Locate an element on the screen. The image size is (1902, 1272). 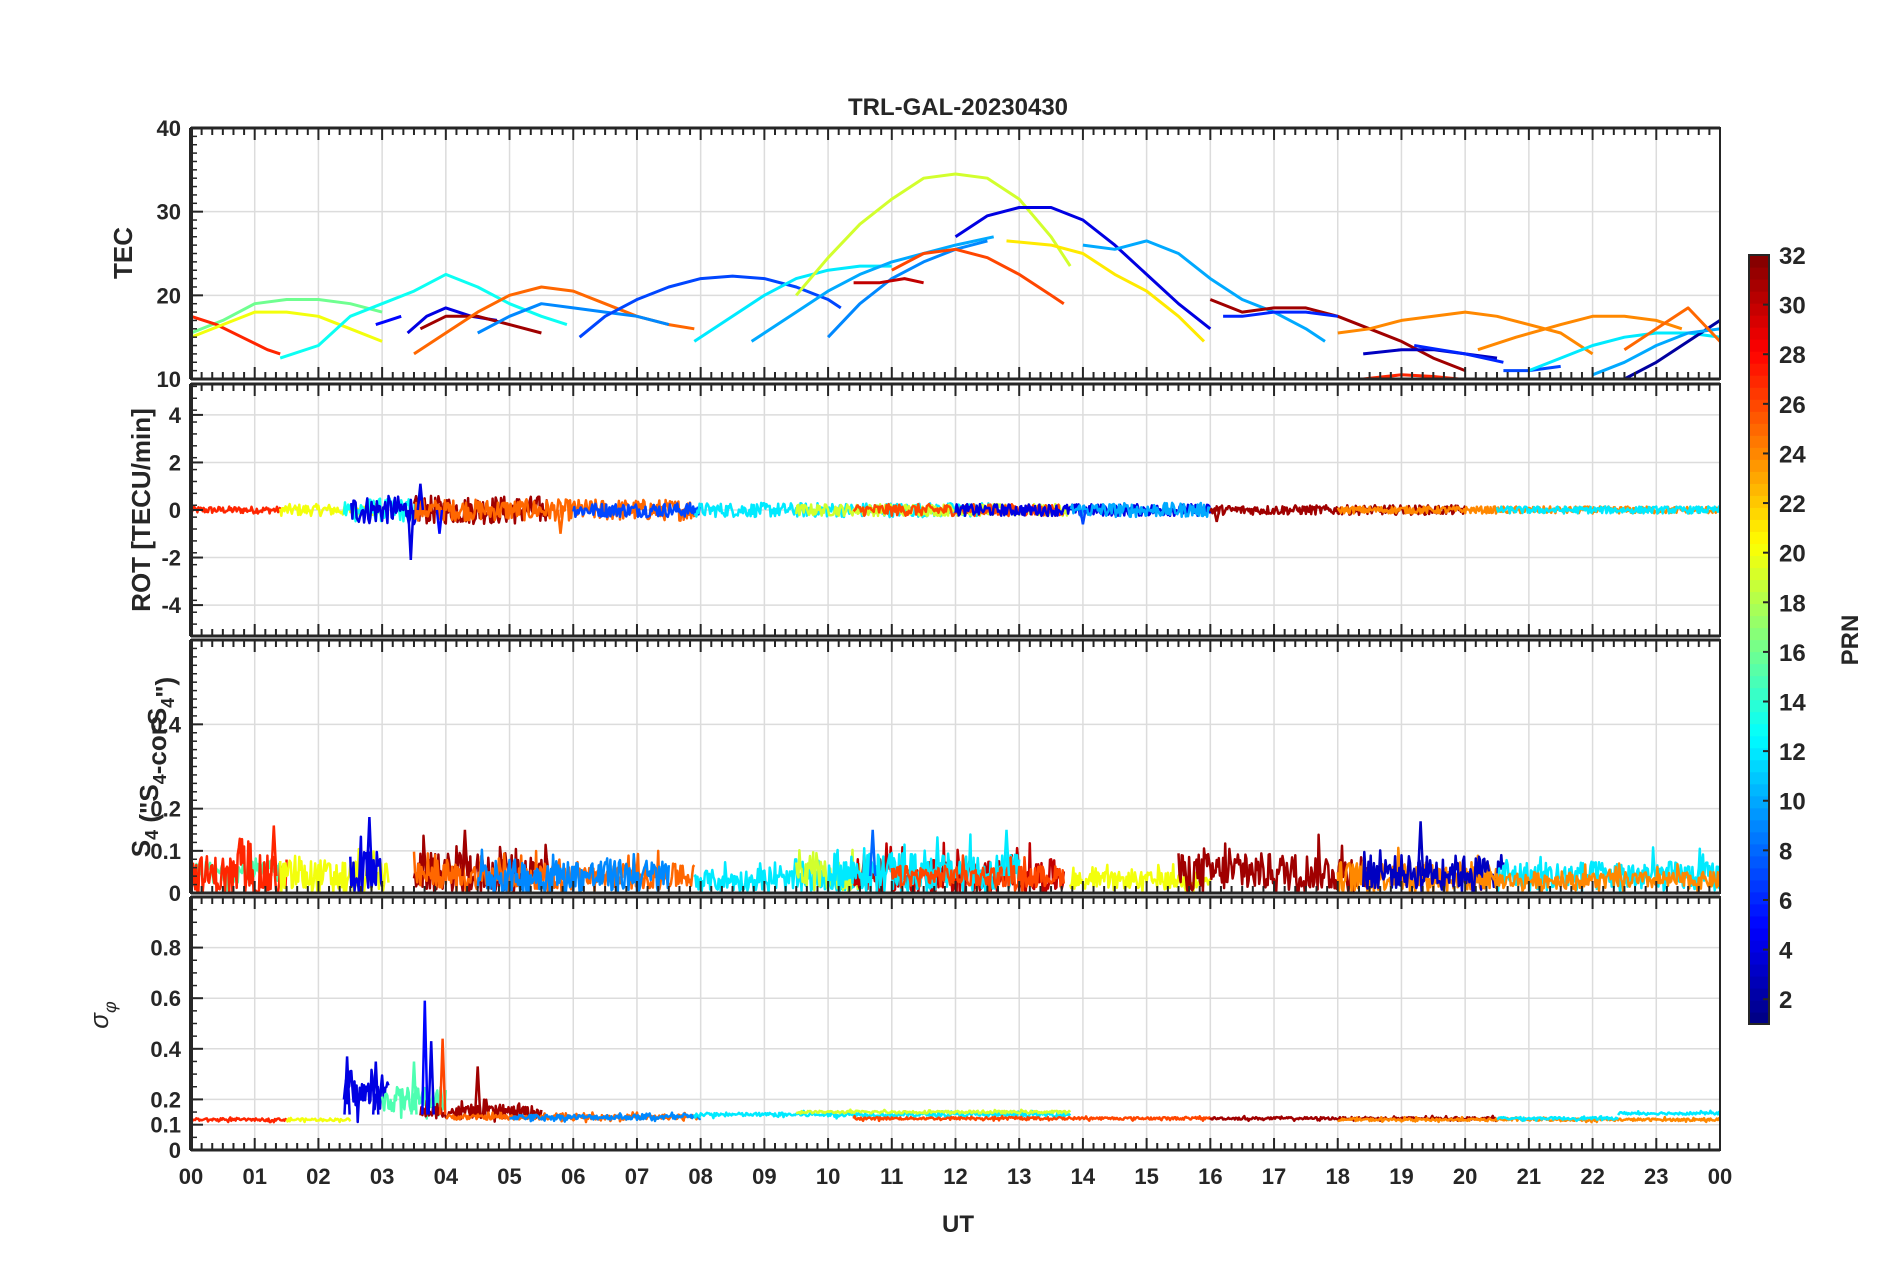
colorbar-frame is located at coordinates (1759, 639).